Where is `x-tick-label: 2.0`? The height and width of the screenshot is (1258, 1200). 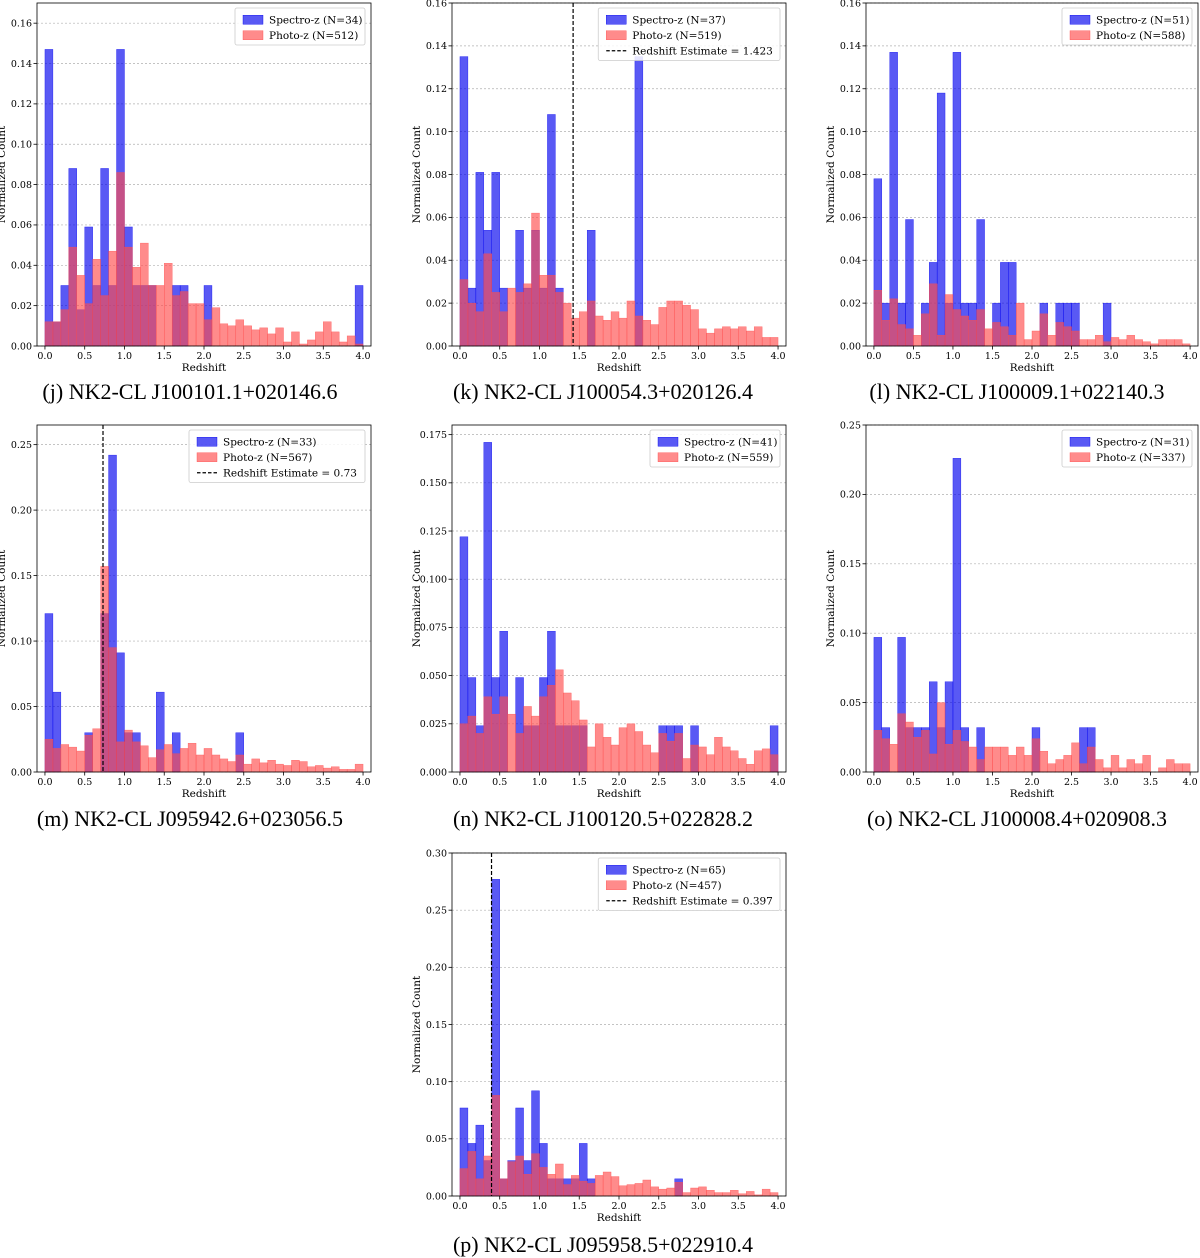 x-tick-label: 2.0 is located at coordinates (618, 1206).